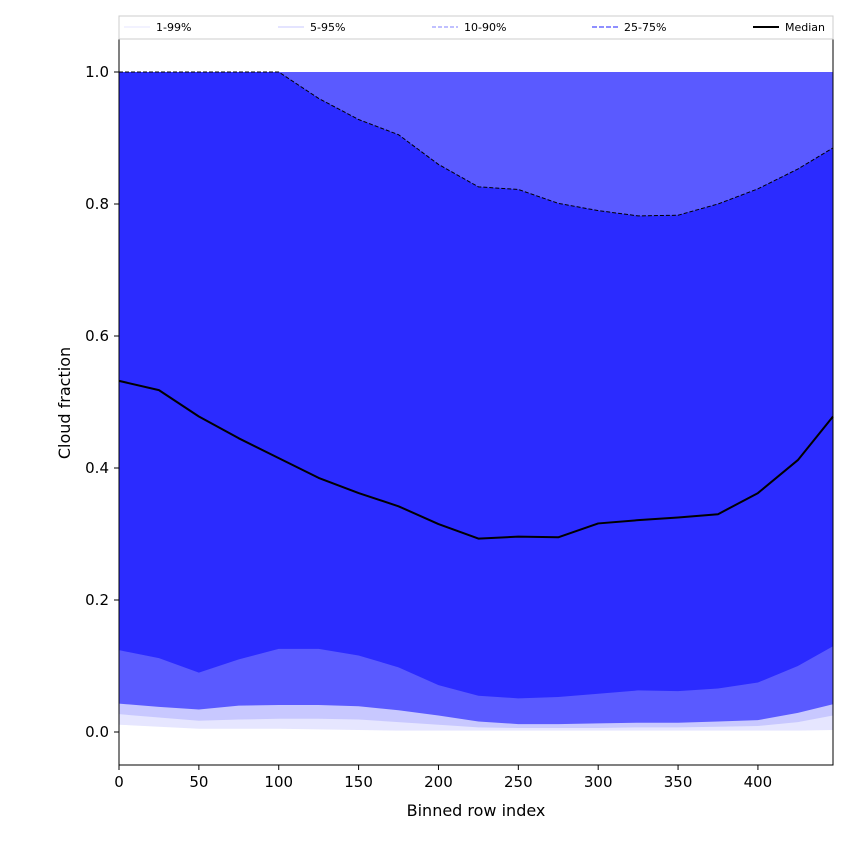  Describe the element at coordinates (476, 810) in the screenshot. I see `x-axis-label: Binned row index` at that location.